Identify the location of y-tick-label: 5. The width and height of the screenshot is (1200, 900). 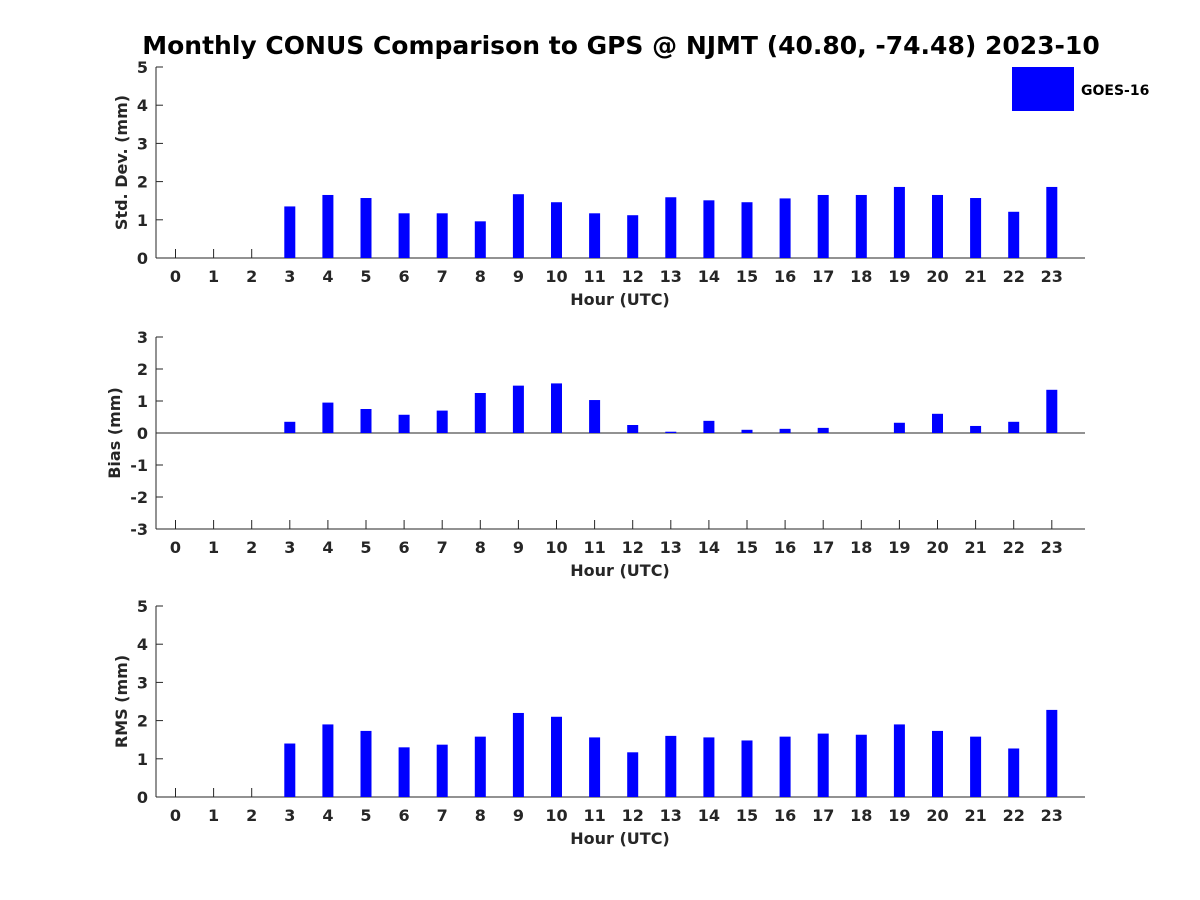
(142, 67).